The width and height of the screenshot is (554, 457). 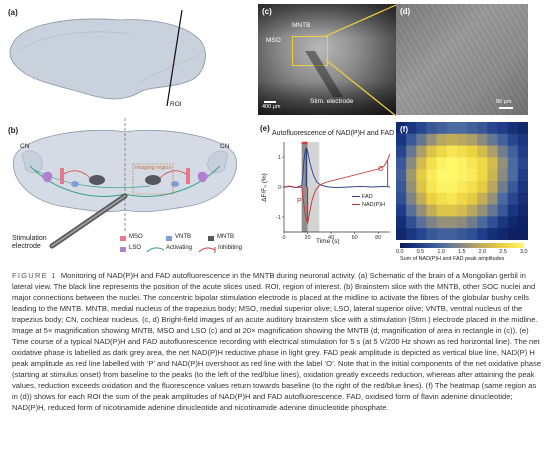 I want to click on x-tick-label: 0, so click(x=283, y=238).